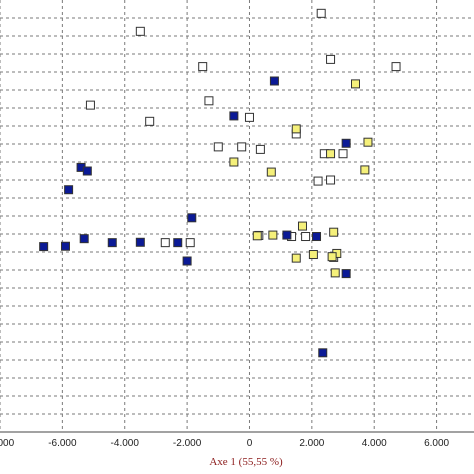 The height and width of the screenshot is (474, 474). What do you see at coordinates (311, 443) in the screenshot?
I see `x-tick-label: 2.000` at bounding box center [311, 443].